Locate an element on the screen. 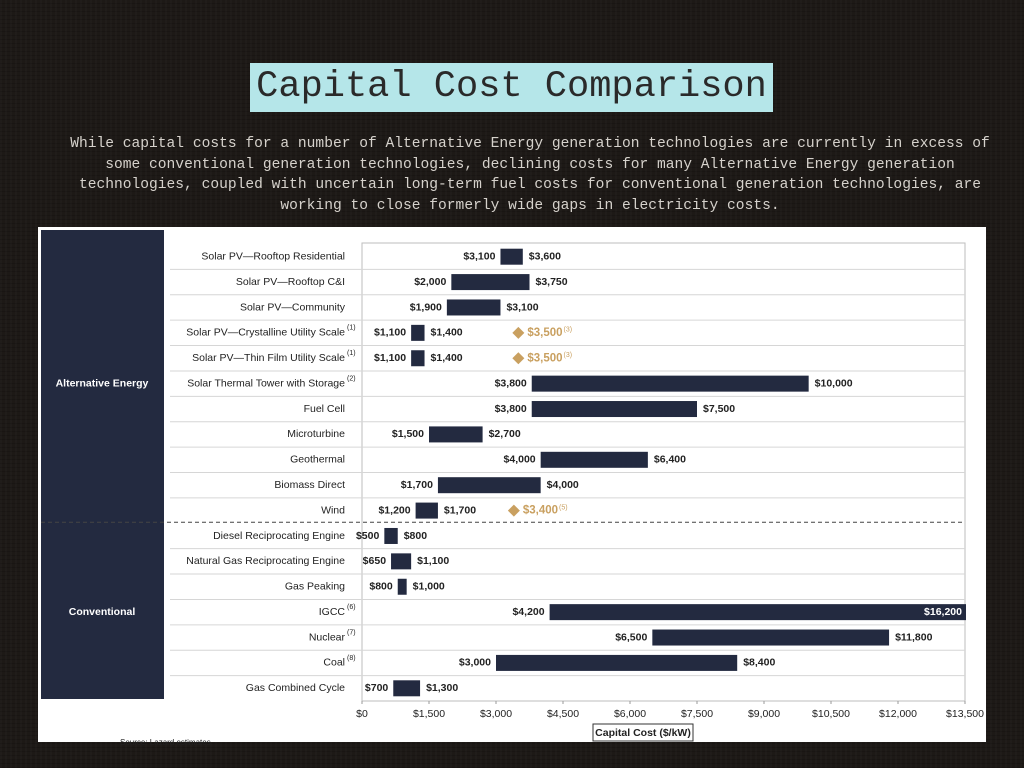  category-label: Solar PV—Rooftop C&I is located at coordinates (290, 282).